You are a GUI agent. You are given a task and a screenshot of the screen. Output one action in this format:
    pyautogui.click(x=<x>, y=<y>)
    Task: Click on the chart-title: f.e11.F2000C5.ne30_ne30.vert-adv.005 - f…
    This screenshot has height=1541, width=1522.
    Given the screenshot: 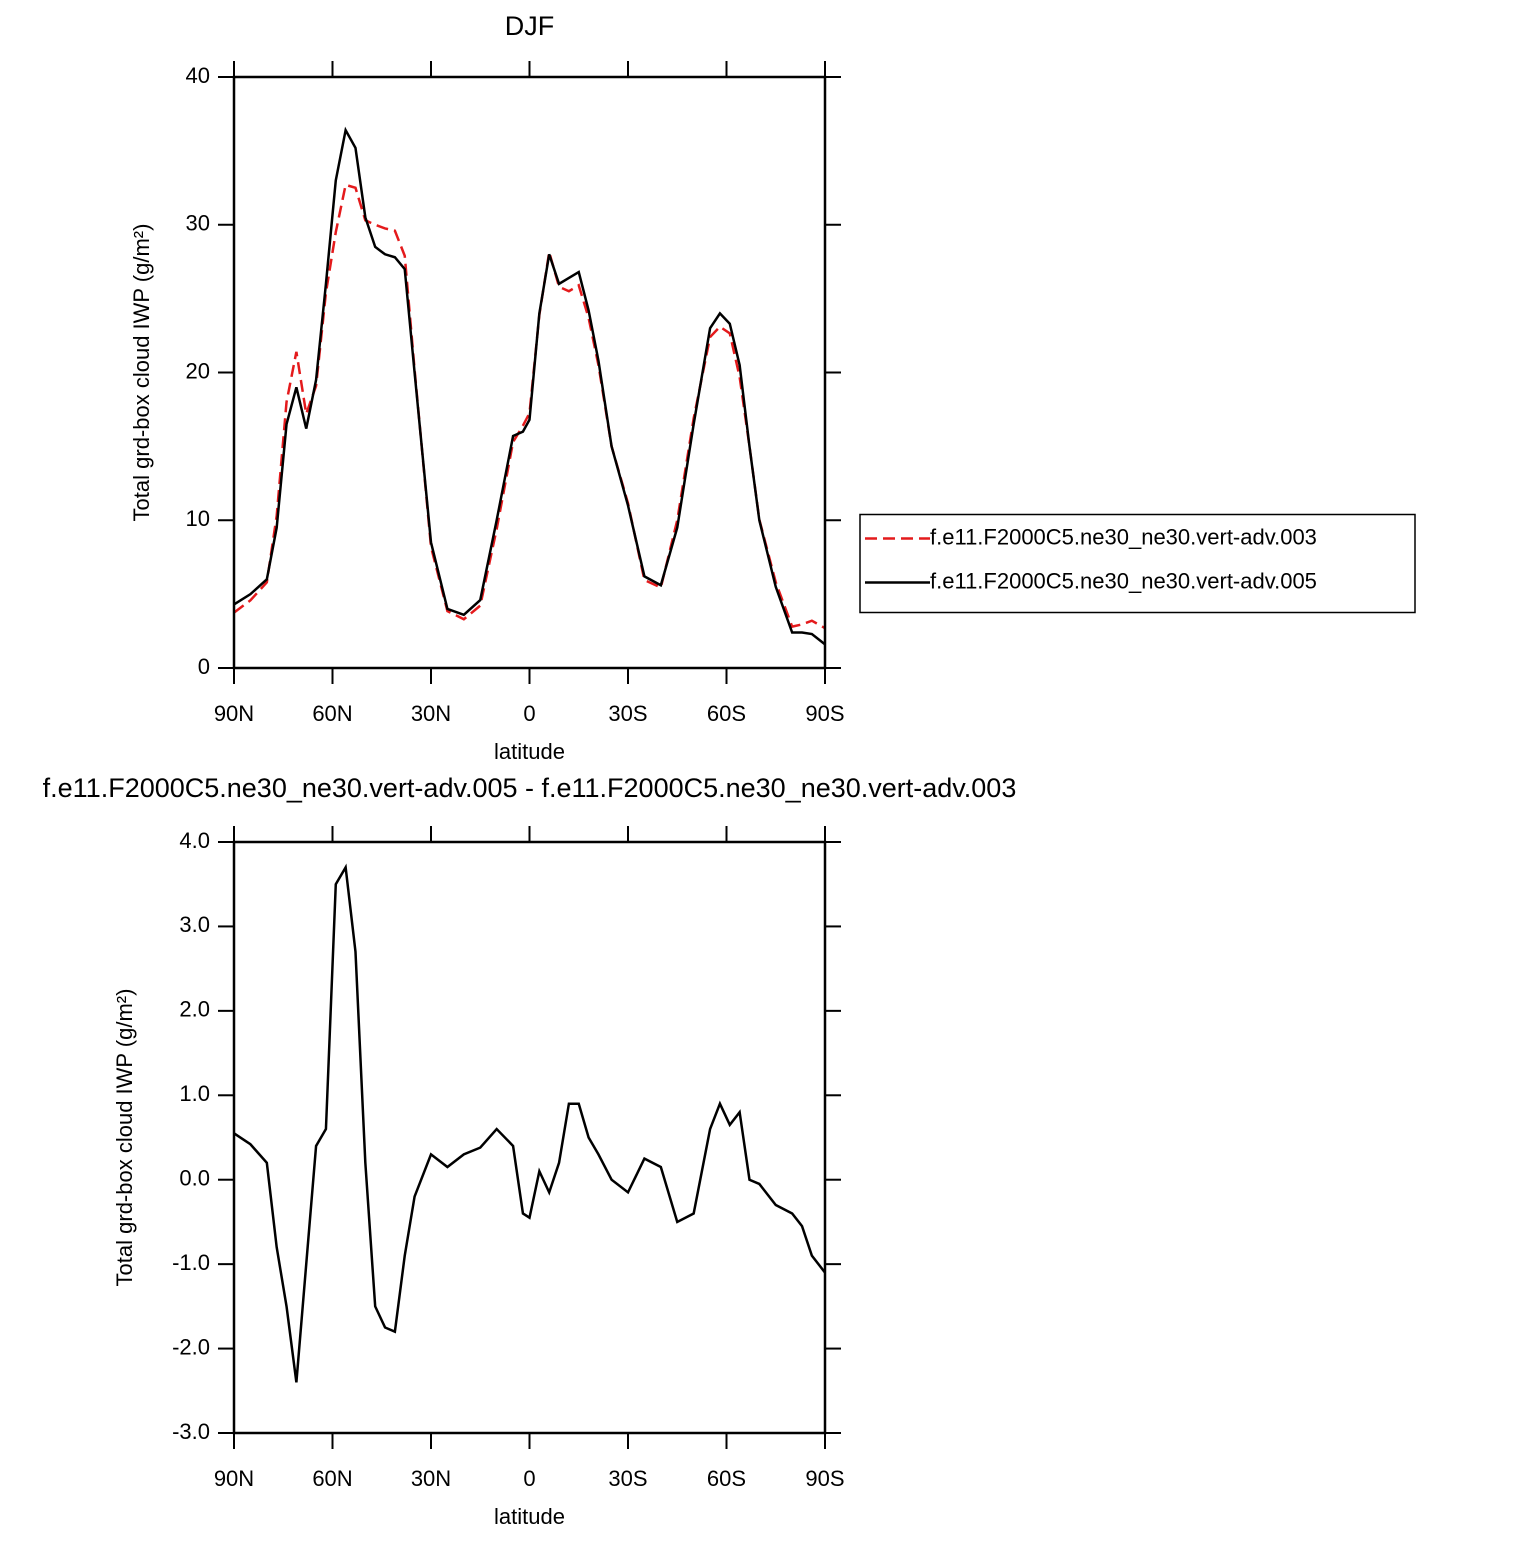 What is the action you would take?
    pyautogui.click(x=530, y=788)
    